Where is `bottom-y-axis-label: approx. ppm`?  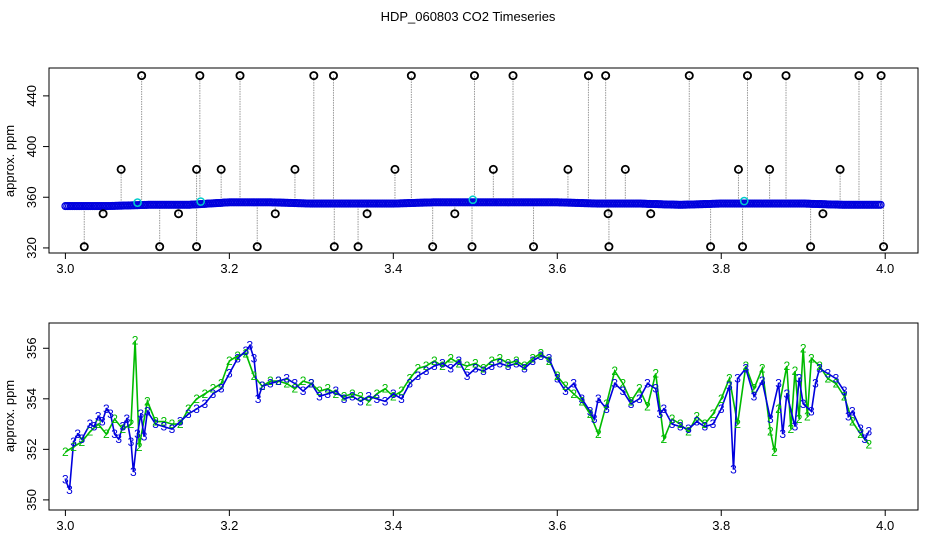
bottom-y-axis-label: approx. ppm is located at coordinates (9, 416).